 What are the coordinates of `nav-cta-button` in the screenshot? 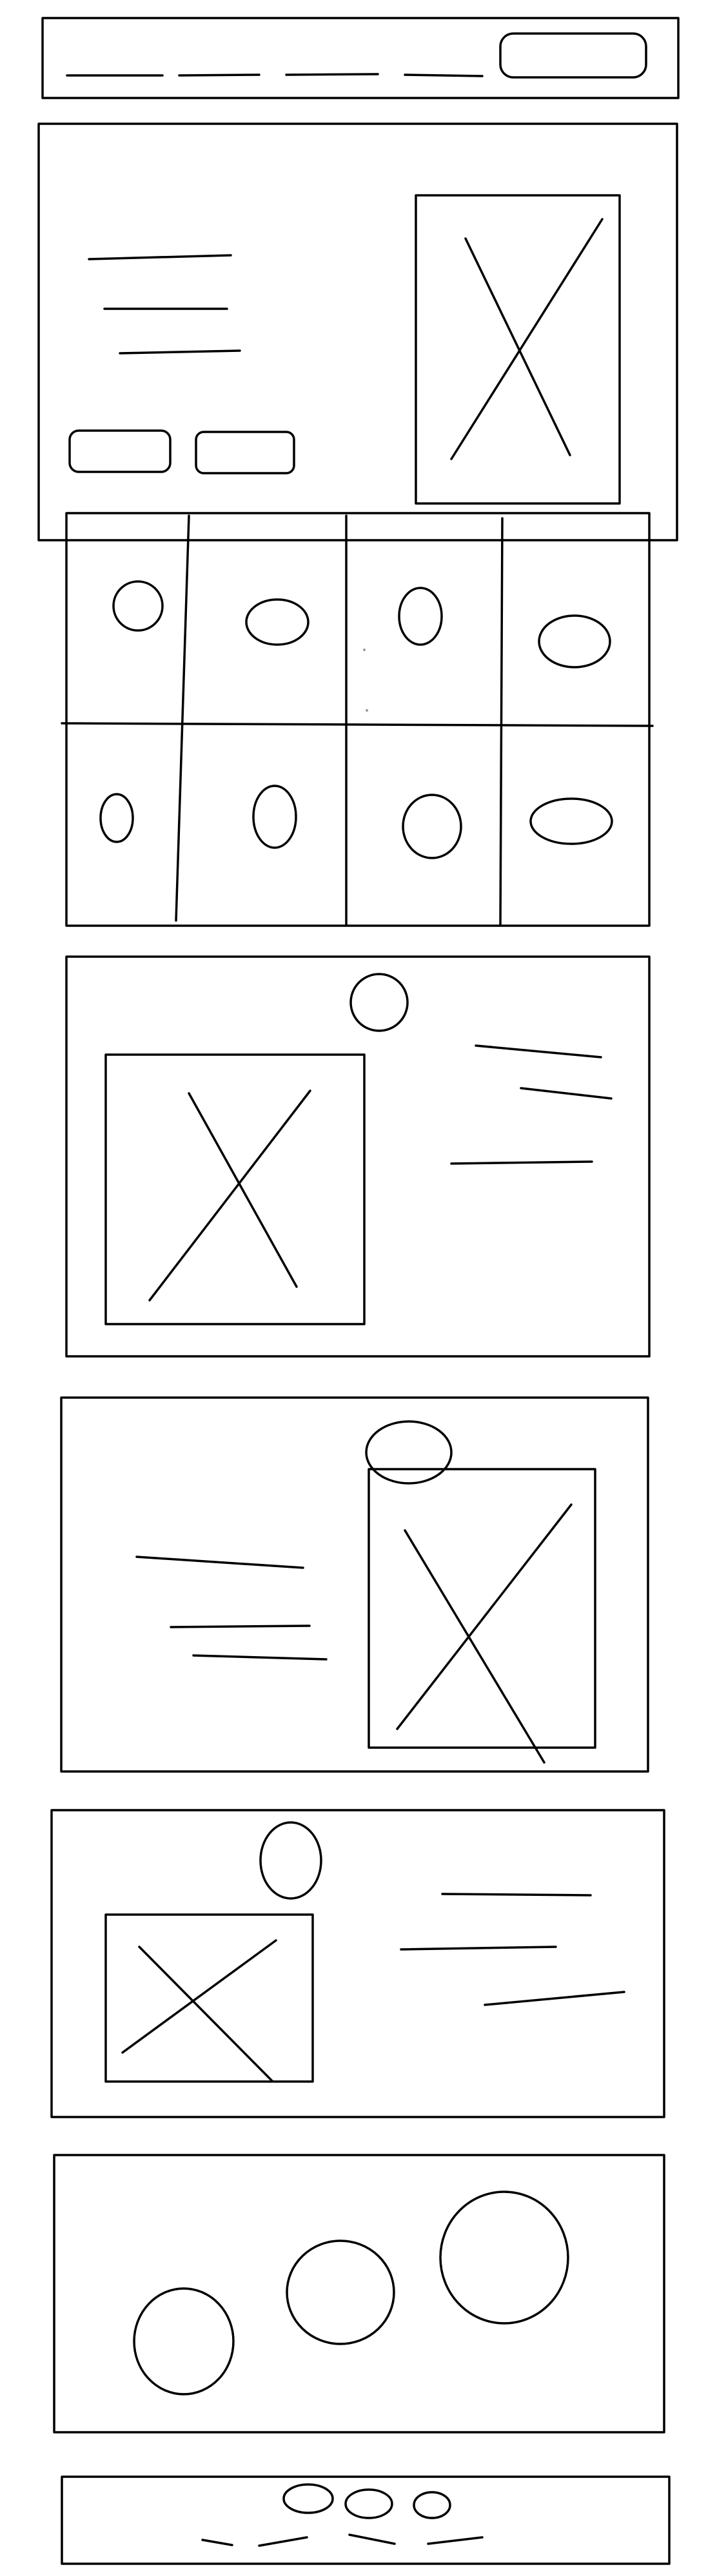 It's located at (573, 56).